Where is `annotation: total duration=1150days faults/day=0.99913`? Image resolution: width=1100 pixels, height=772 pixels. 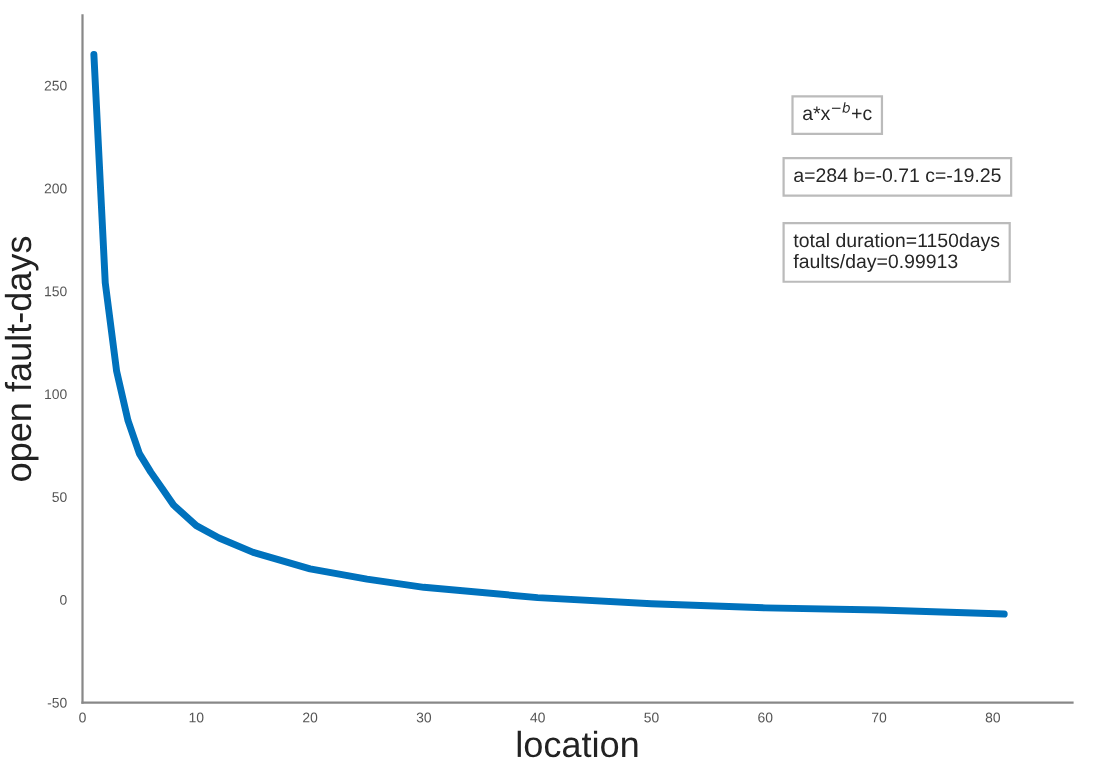 annotation: total duration=1150days faults/day=0.99913 is located at coordinates (896, 252).